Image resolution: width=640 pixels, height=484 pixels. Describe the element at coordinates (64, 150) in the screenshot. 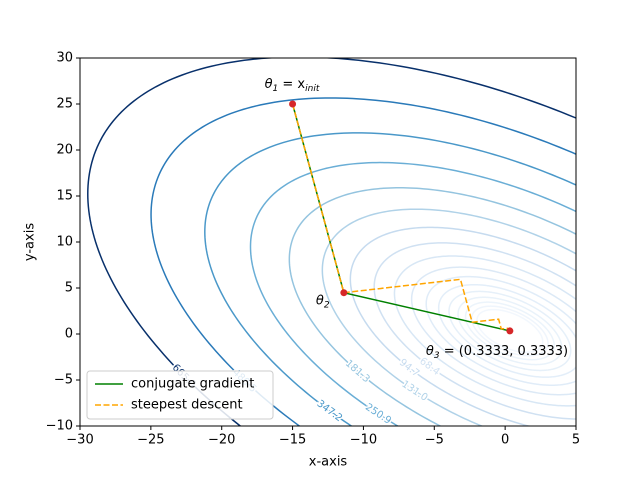

I see `y-tick-label: 20` at that location.